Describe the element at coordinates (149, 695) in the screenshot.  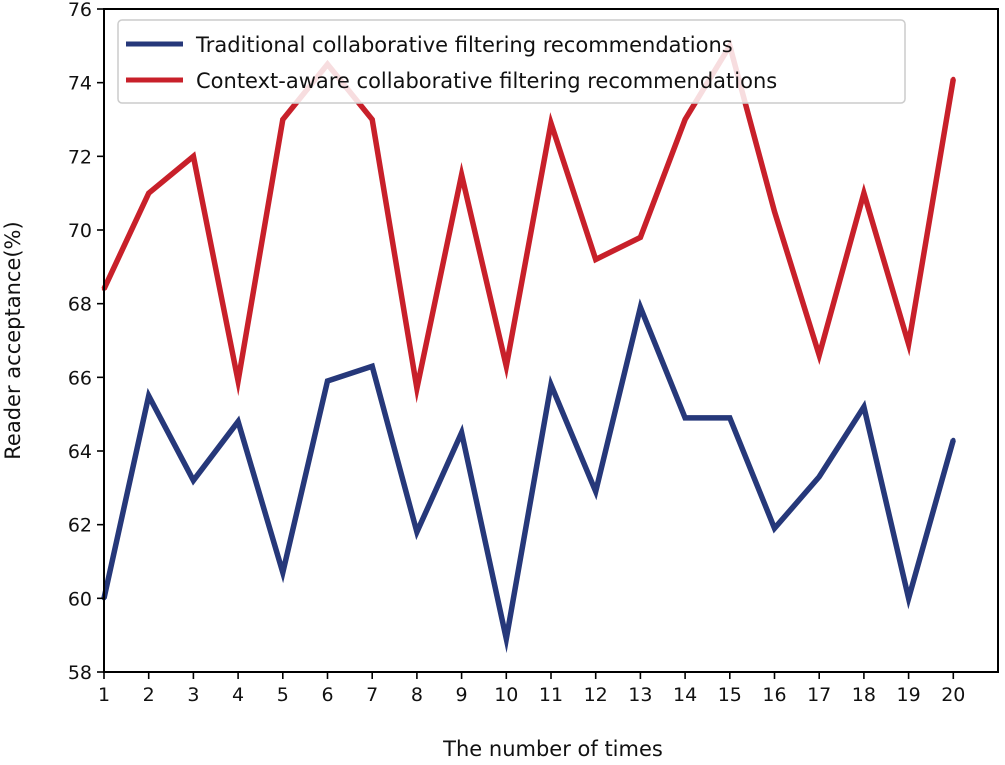
I see `x-tick-label: 2` at that location.